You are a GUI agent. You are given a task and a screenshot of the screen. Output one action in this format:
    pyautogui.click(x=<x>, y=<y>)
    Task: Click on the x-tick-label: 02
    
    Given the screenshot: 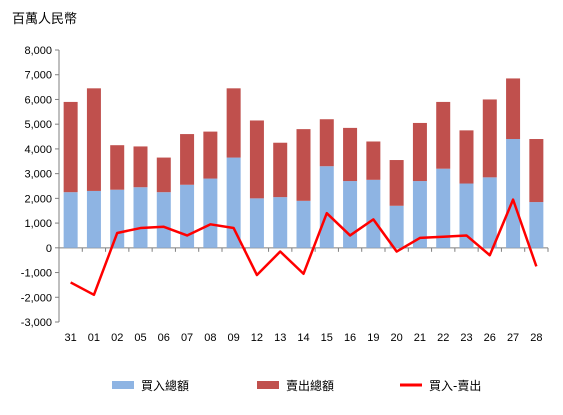 What is the action you would take?
    pyautogui.click(x=117, y=338)
    